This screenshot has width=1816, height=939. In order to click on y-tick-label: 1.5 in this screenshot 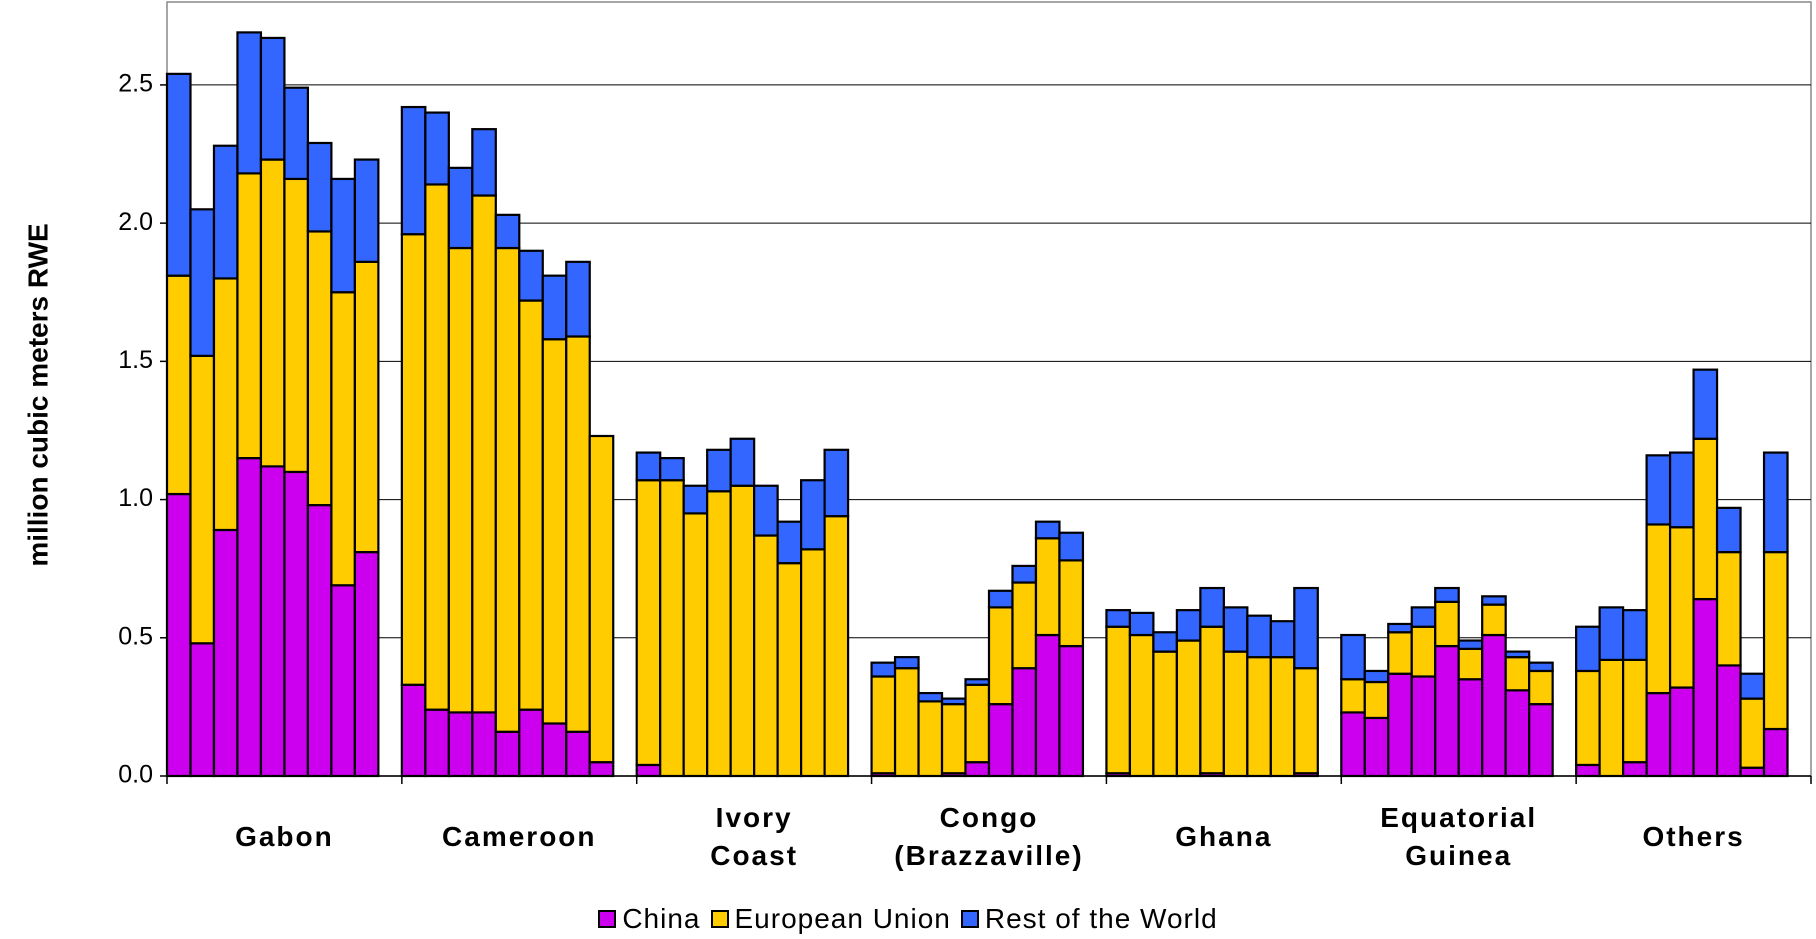, I will do `click(135, 360)`.